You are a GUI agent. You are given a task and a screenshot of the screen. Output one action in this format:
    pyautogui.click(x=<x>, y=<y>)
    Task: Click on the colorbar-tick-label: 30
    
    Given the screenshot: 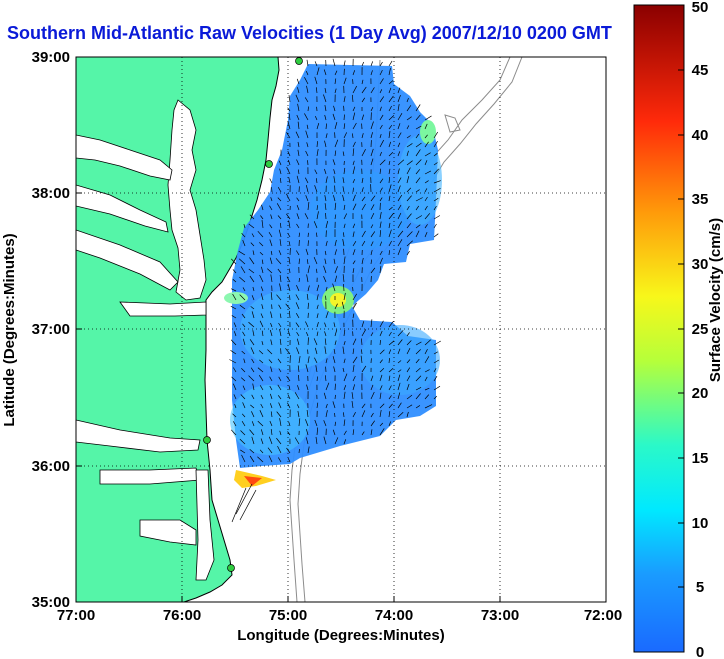 What is the action you would take?
    pyautogui.click(x=700, y=264)
    